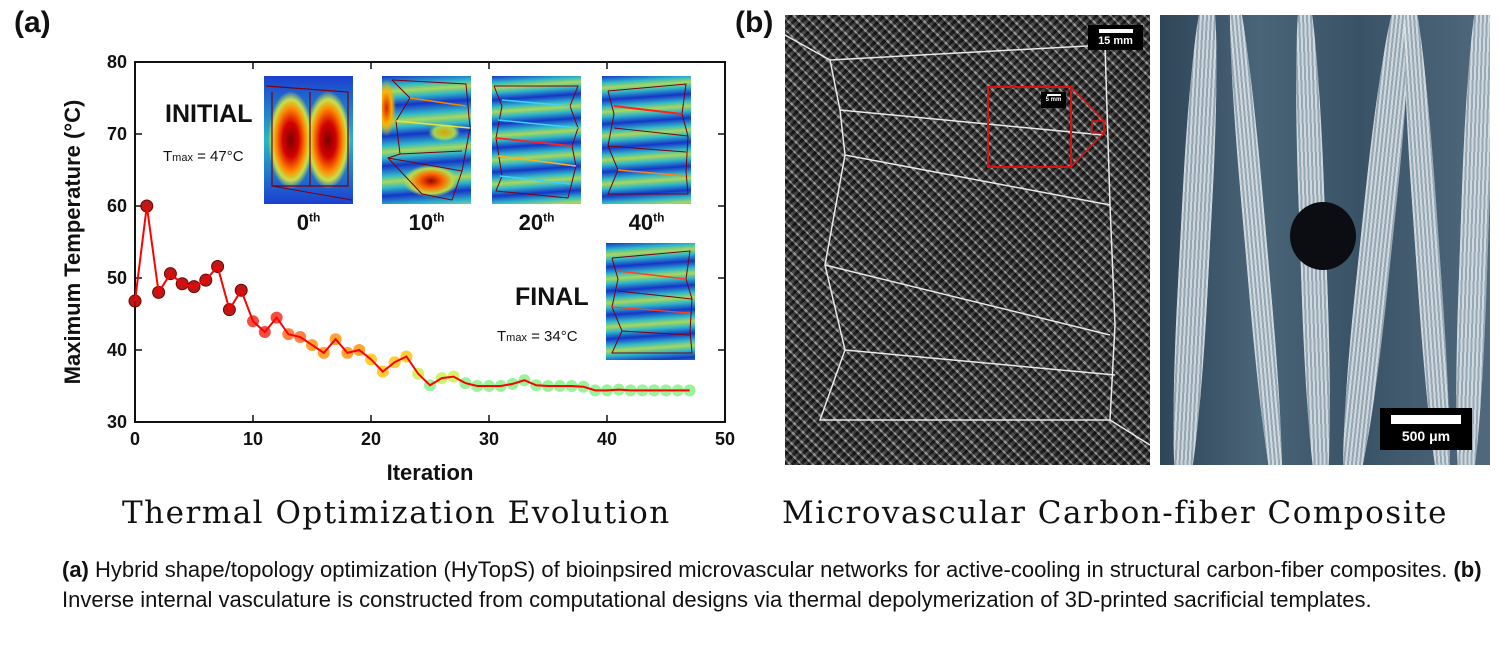  I want to click on y-tick-label: 80, so click(117, 62).